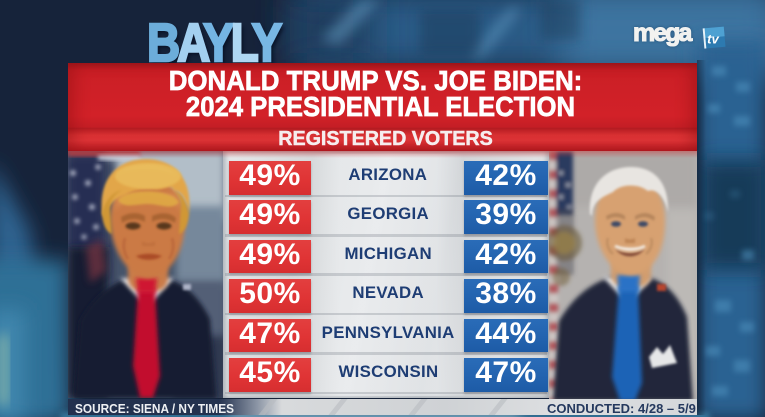 The width and height of the screenshot is (765, 417). I want to click on svg-text: tv, so click(713, 38).